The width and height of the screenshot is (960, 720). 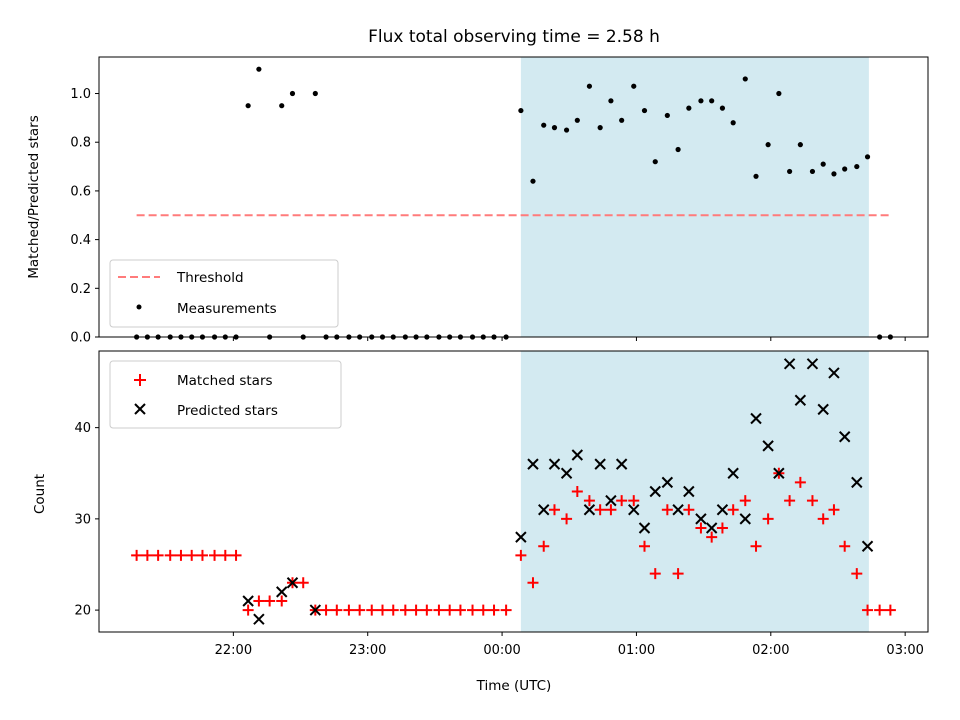 I want to click on top-y-ticks: 0.0 0.2 0.4 0.6 0.8 1.0, so click(x=84, y=216).